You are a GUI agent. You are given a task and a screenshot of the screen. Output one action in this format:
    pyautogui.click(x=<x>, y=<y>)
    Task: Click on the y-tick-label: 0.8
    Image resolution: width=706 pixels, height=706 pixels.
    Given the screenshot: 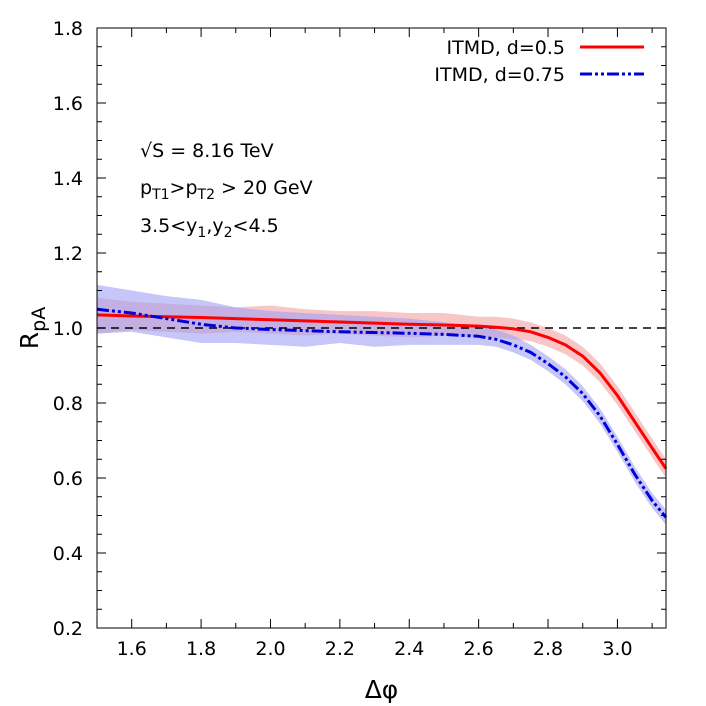 What is the action you would take?
    pyautogui.click(x=68, y=404)
    